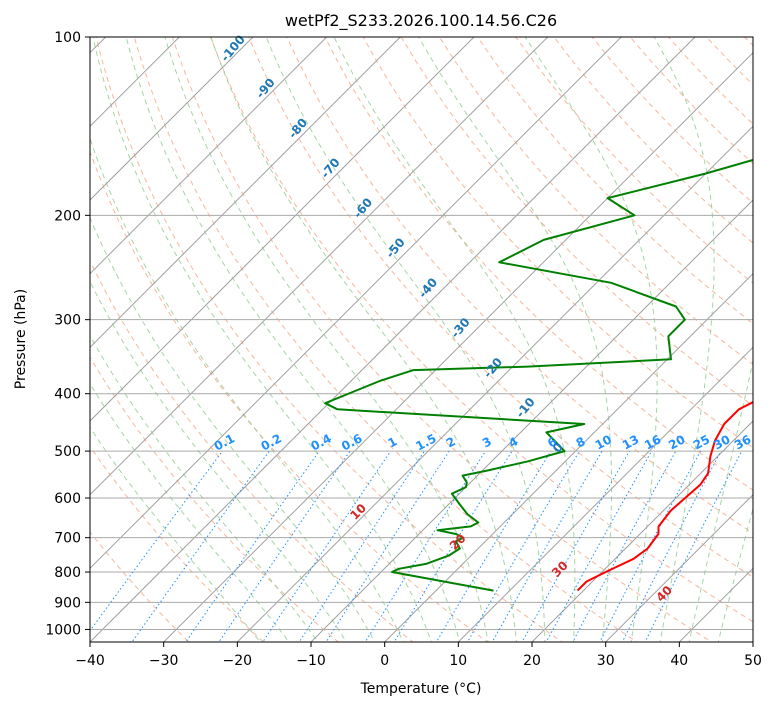 This screenshot has width=775, height=708. Describe the element at coordinates (90, 661) in the screenshot. I see `x-tick-label: −40` at that location.